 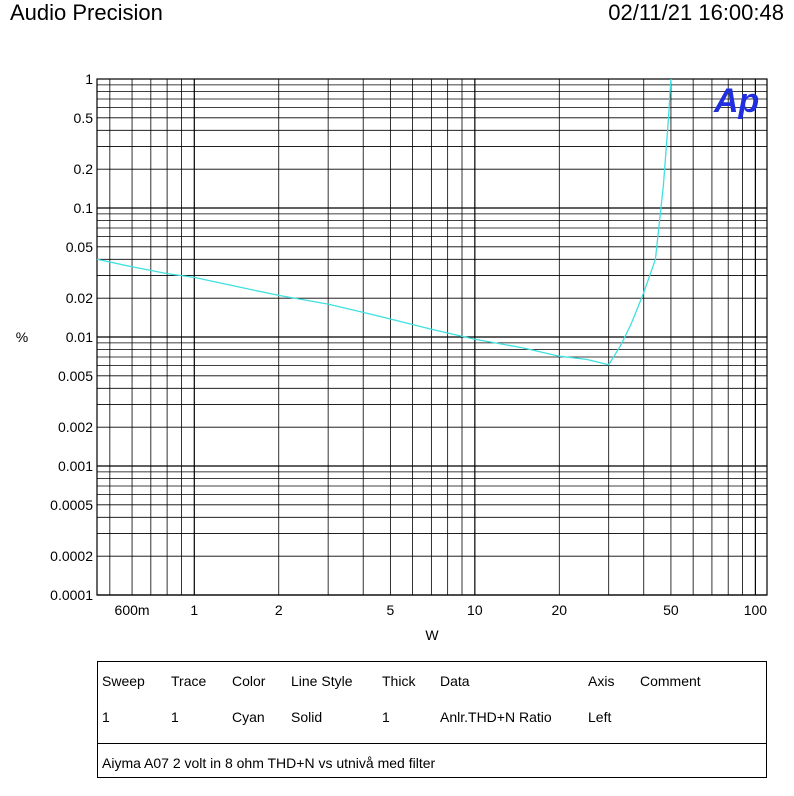 What do you see at coordinates (84, 208) in the screenshot?
I see `y-tick-label: 0.1` at bounding box center [84, 208].